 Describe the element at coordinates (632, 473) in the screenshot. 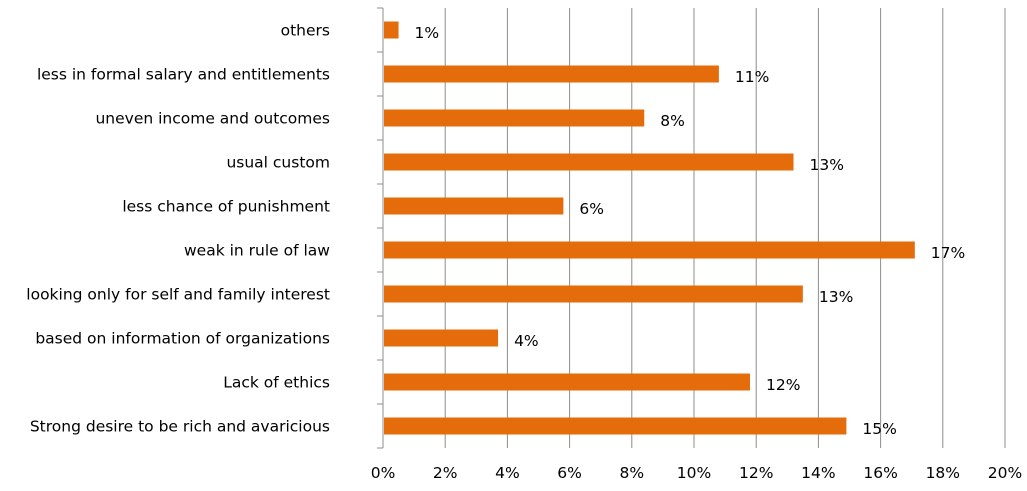

I see `x-tick-label: 8%` at that location.